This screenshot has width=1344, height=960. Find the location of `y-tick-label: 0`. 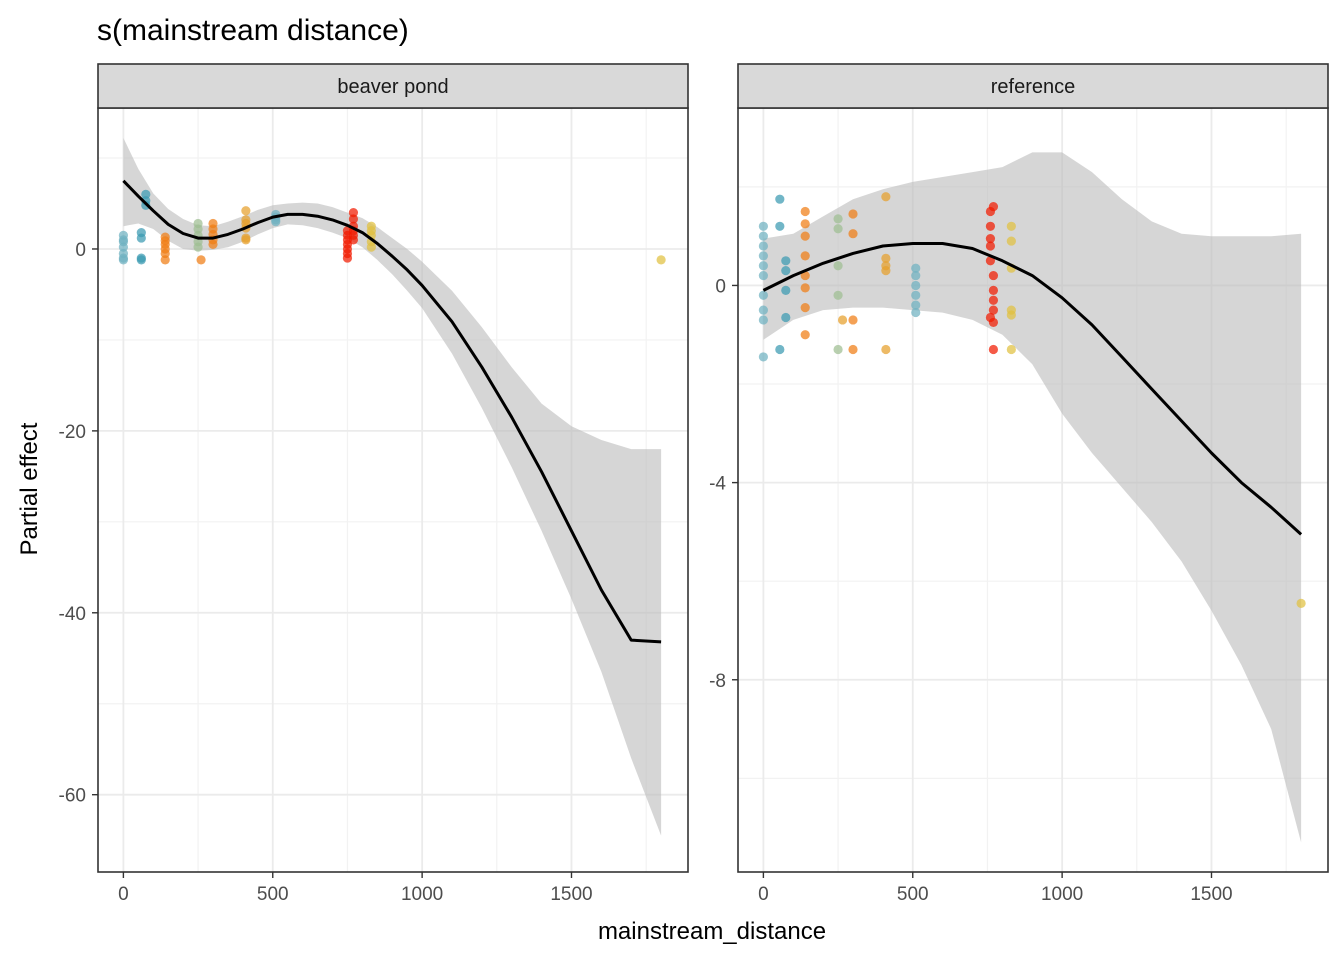

y-tick-label: 0 is located at coordinates (720, 286).